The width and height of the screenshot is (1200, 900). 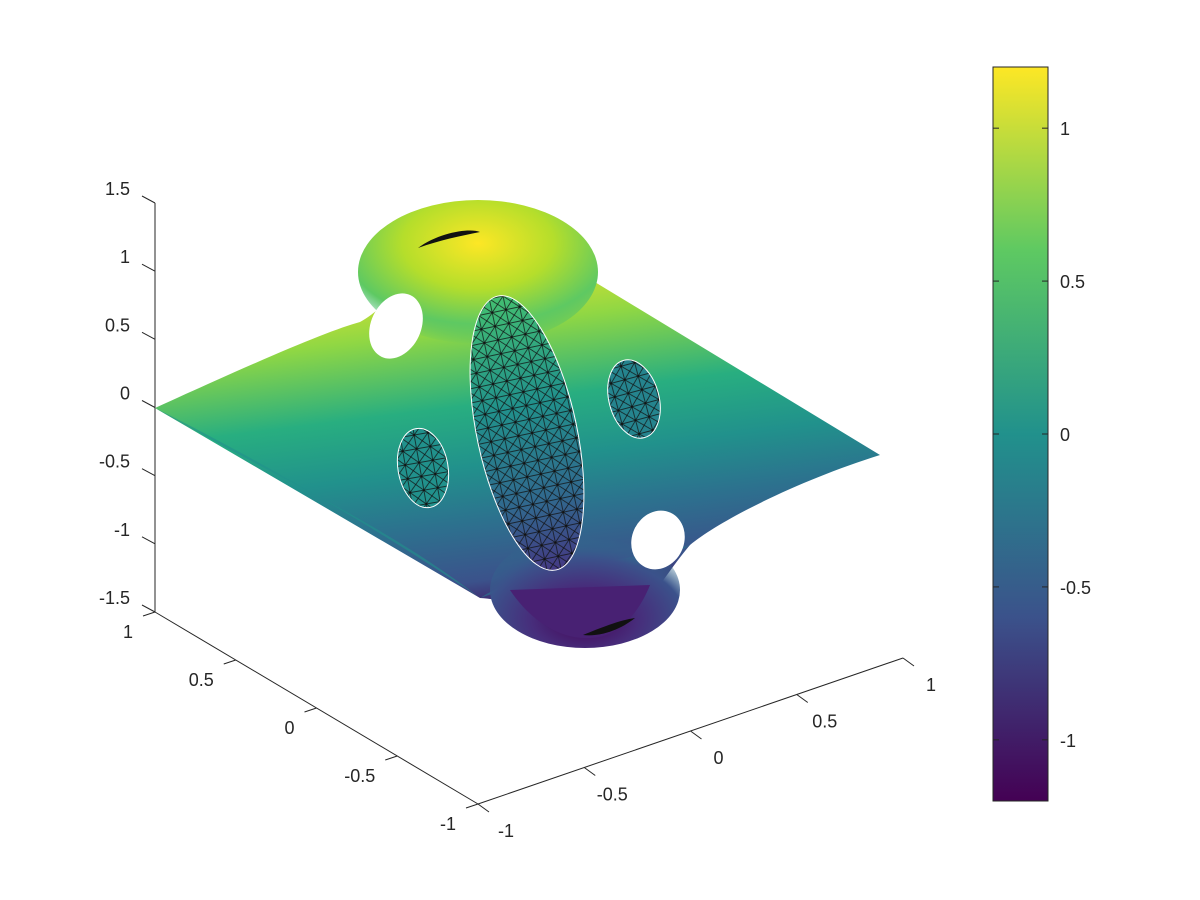 What do you see at coordinates (125, 257) in the screenshot?
I see `z-tick-label: 1` at bounding box center [125, 257].